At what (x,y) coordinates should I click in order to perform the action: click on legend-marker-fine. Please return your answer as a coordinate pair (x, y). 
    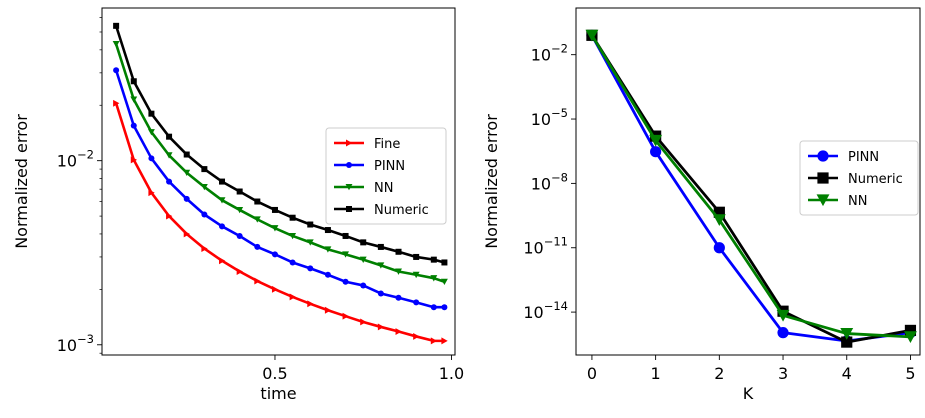
    Looking at the image, I should click on (349, 143).